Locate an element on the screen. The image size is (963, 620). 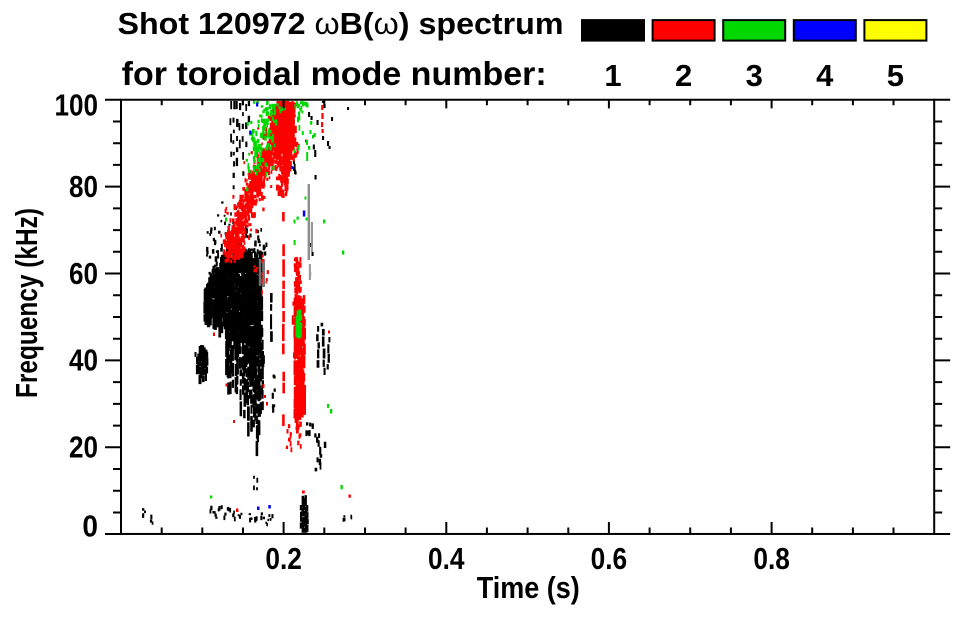
svg-text: 0 is located at coordinates (90, 526).